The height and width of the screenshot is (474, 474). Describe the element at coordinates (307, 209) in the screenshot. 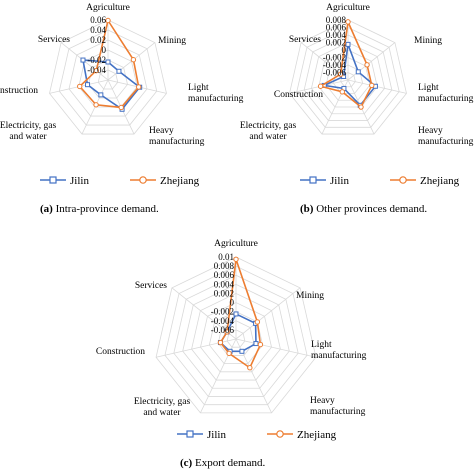

I see `panel-letter: (b)` at that location.